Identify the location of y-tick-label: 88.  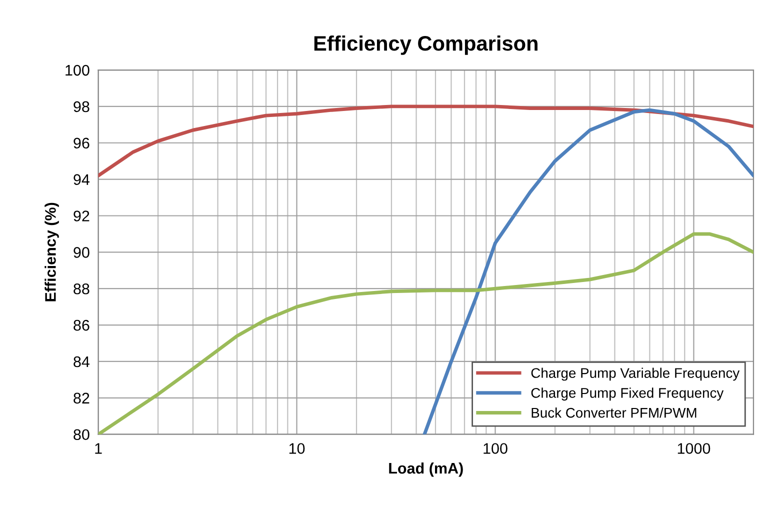
(82, 288).